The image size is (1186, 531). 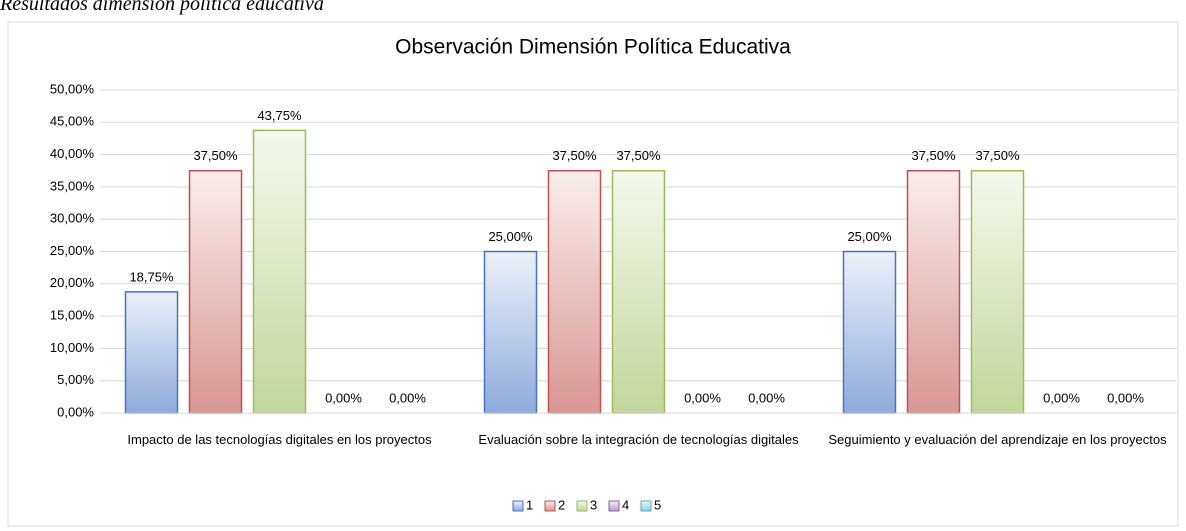 I want to click on y-tick-label: 0,00%, so click(x=75, y=411).